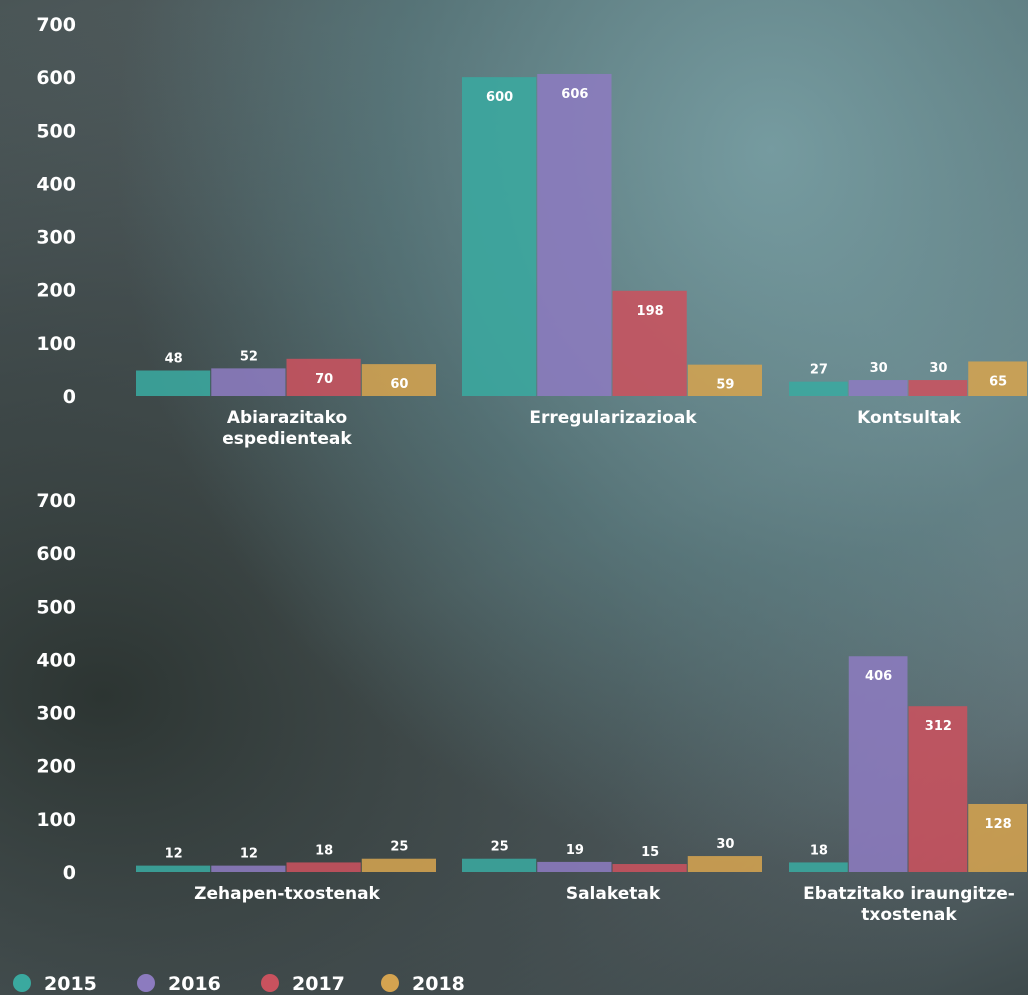  I want to click on value-label: 128, so click(998, 824).